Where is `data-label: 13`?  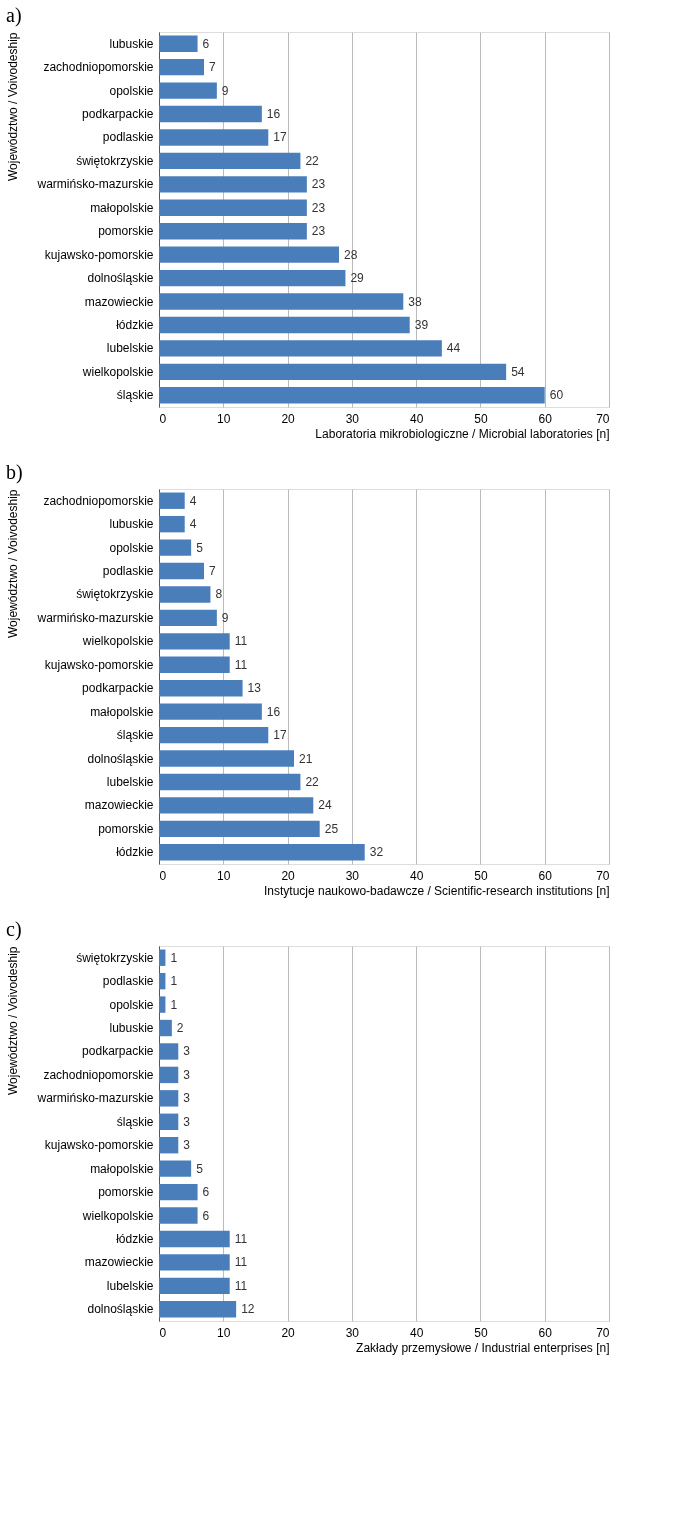 data-label: 13 is located at coordinates (254, 688).